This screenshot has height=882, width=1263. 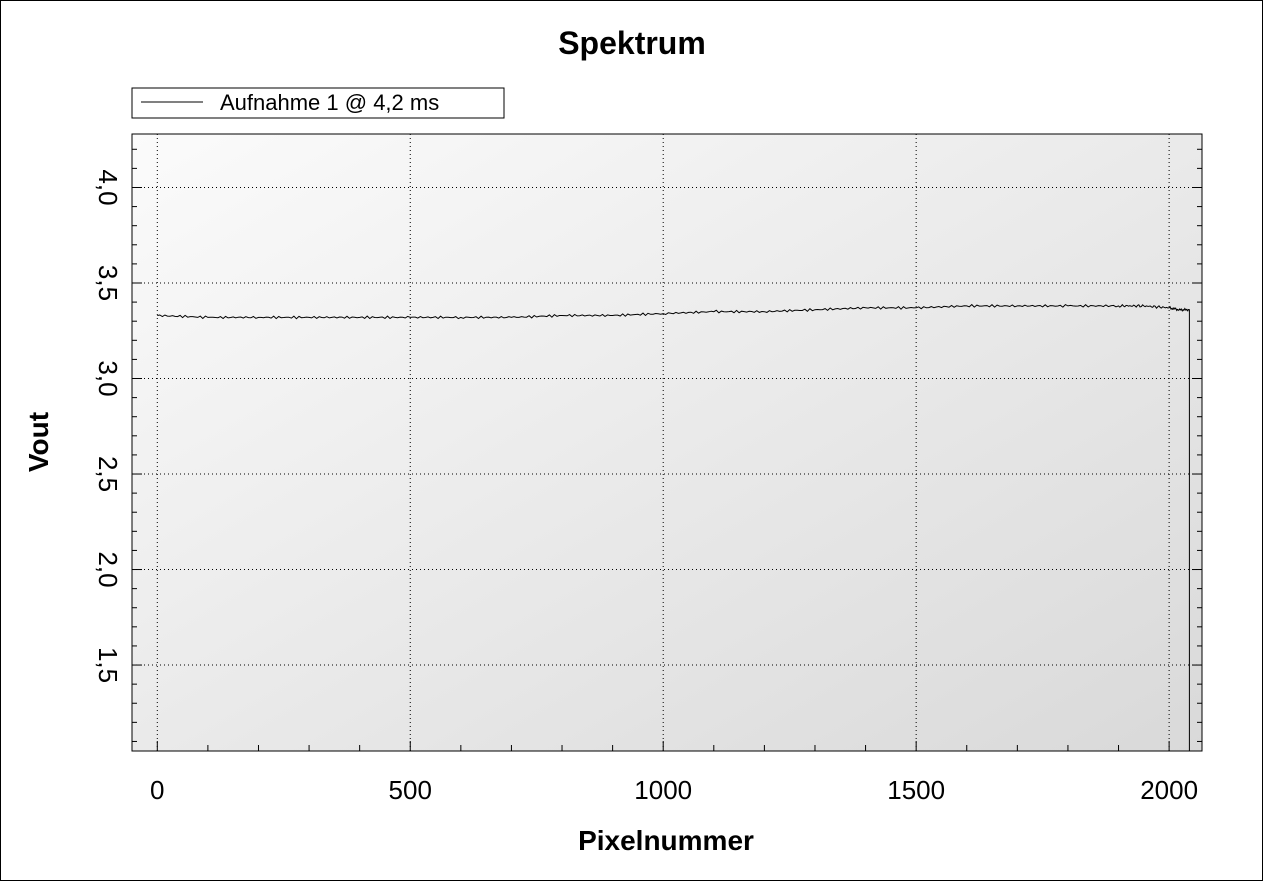 I want to click on y-tick-label: 4,0, so click(x=108, y=187).